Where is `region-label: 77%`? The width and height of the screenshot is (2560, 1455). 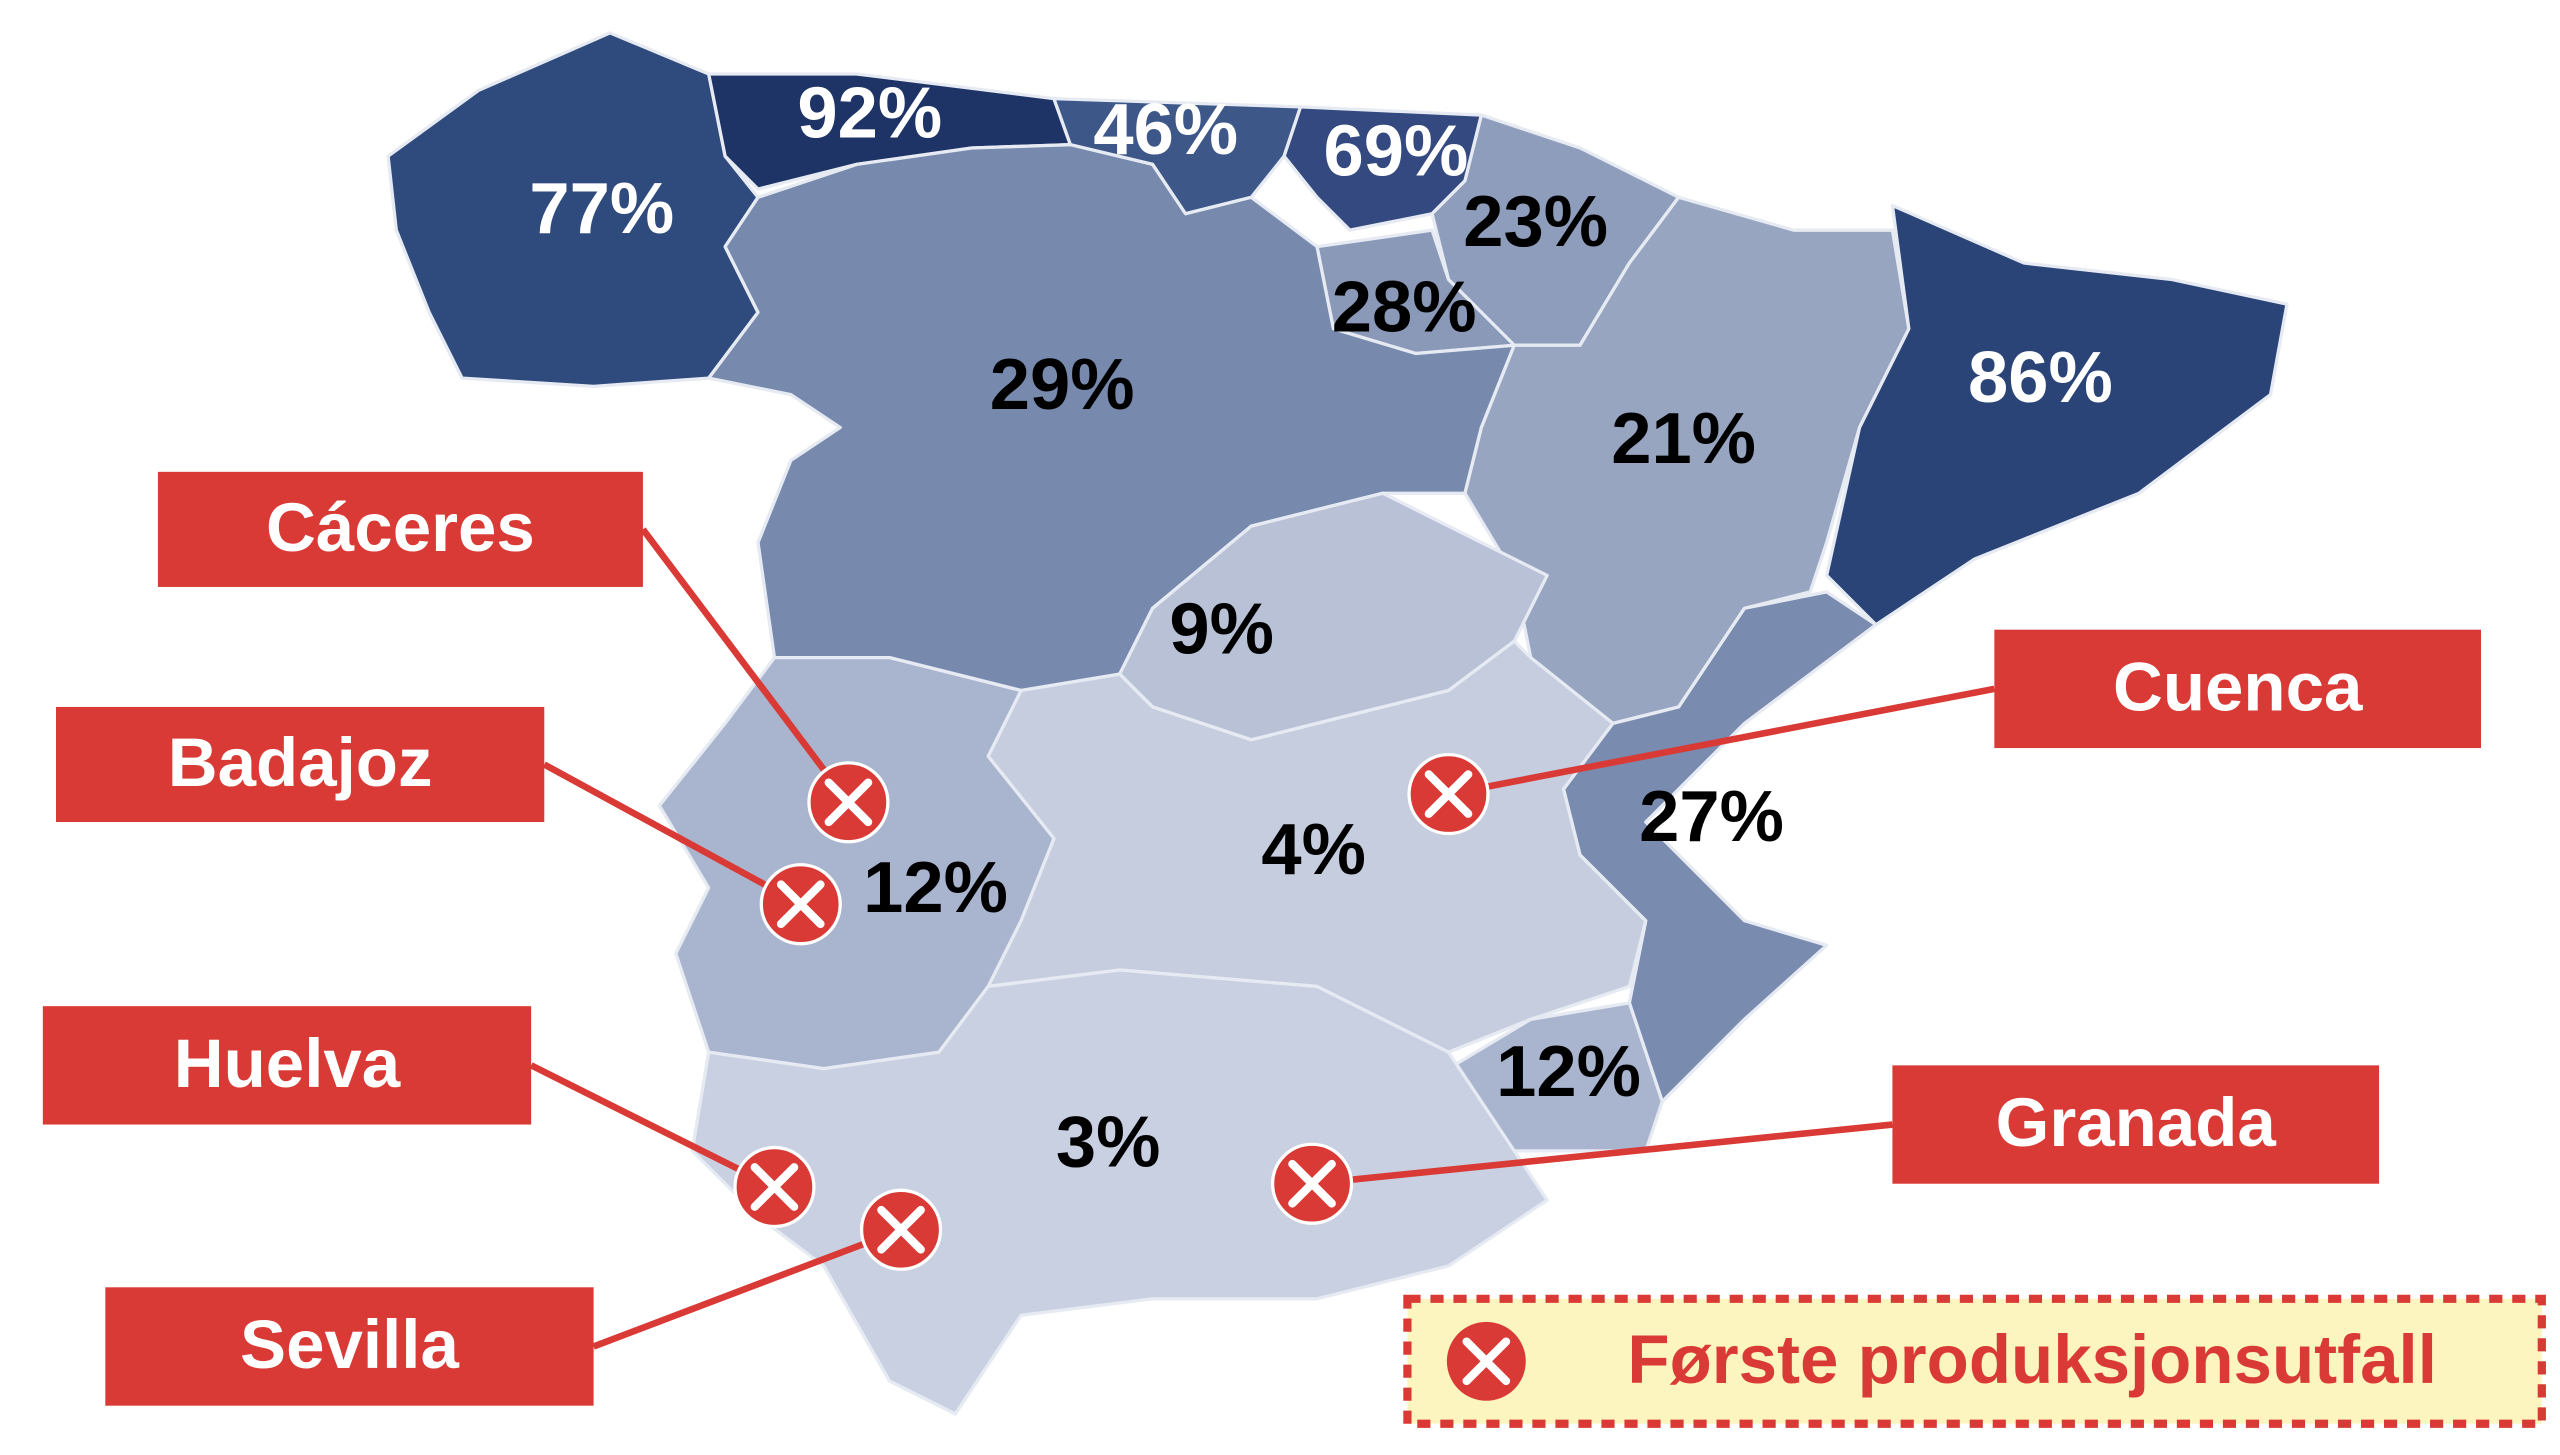 region-label: 77% is located at coordinates (601, 209).